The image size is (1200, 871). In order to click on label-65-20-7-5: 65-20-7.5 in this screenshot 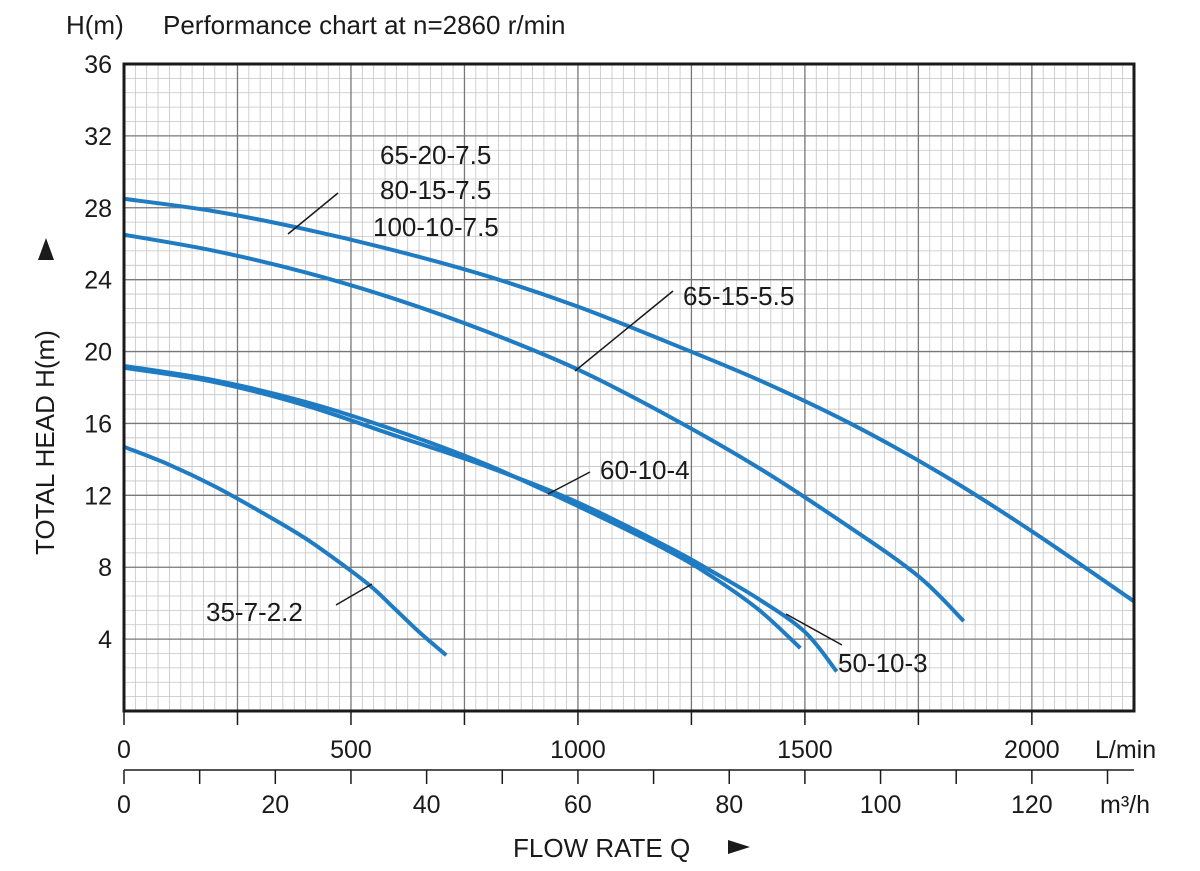, I will do `click(435, 155)`.